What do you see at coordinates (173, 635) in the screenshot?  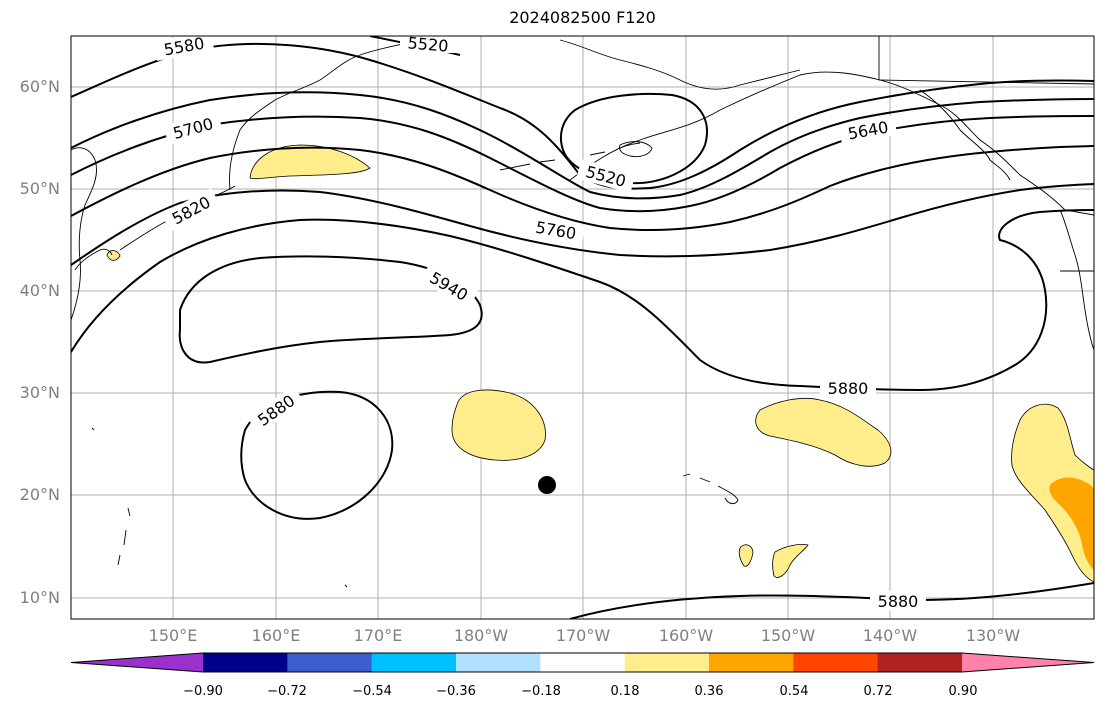 I see `lon-label-150e: 150°E` at bounding box center [173, 635].